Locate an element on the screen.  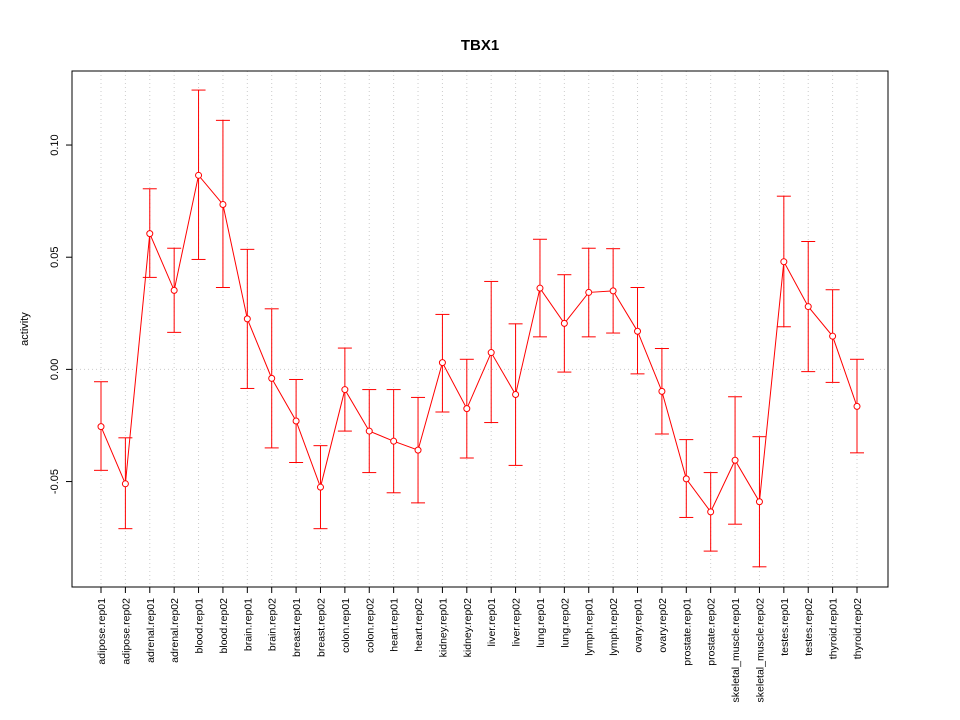
x-tick-label: heart.rep02 is located at coordinates (419, 625).